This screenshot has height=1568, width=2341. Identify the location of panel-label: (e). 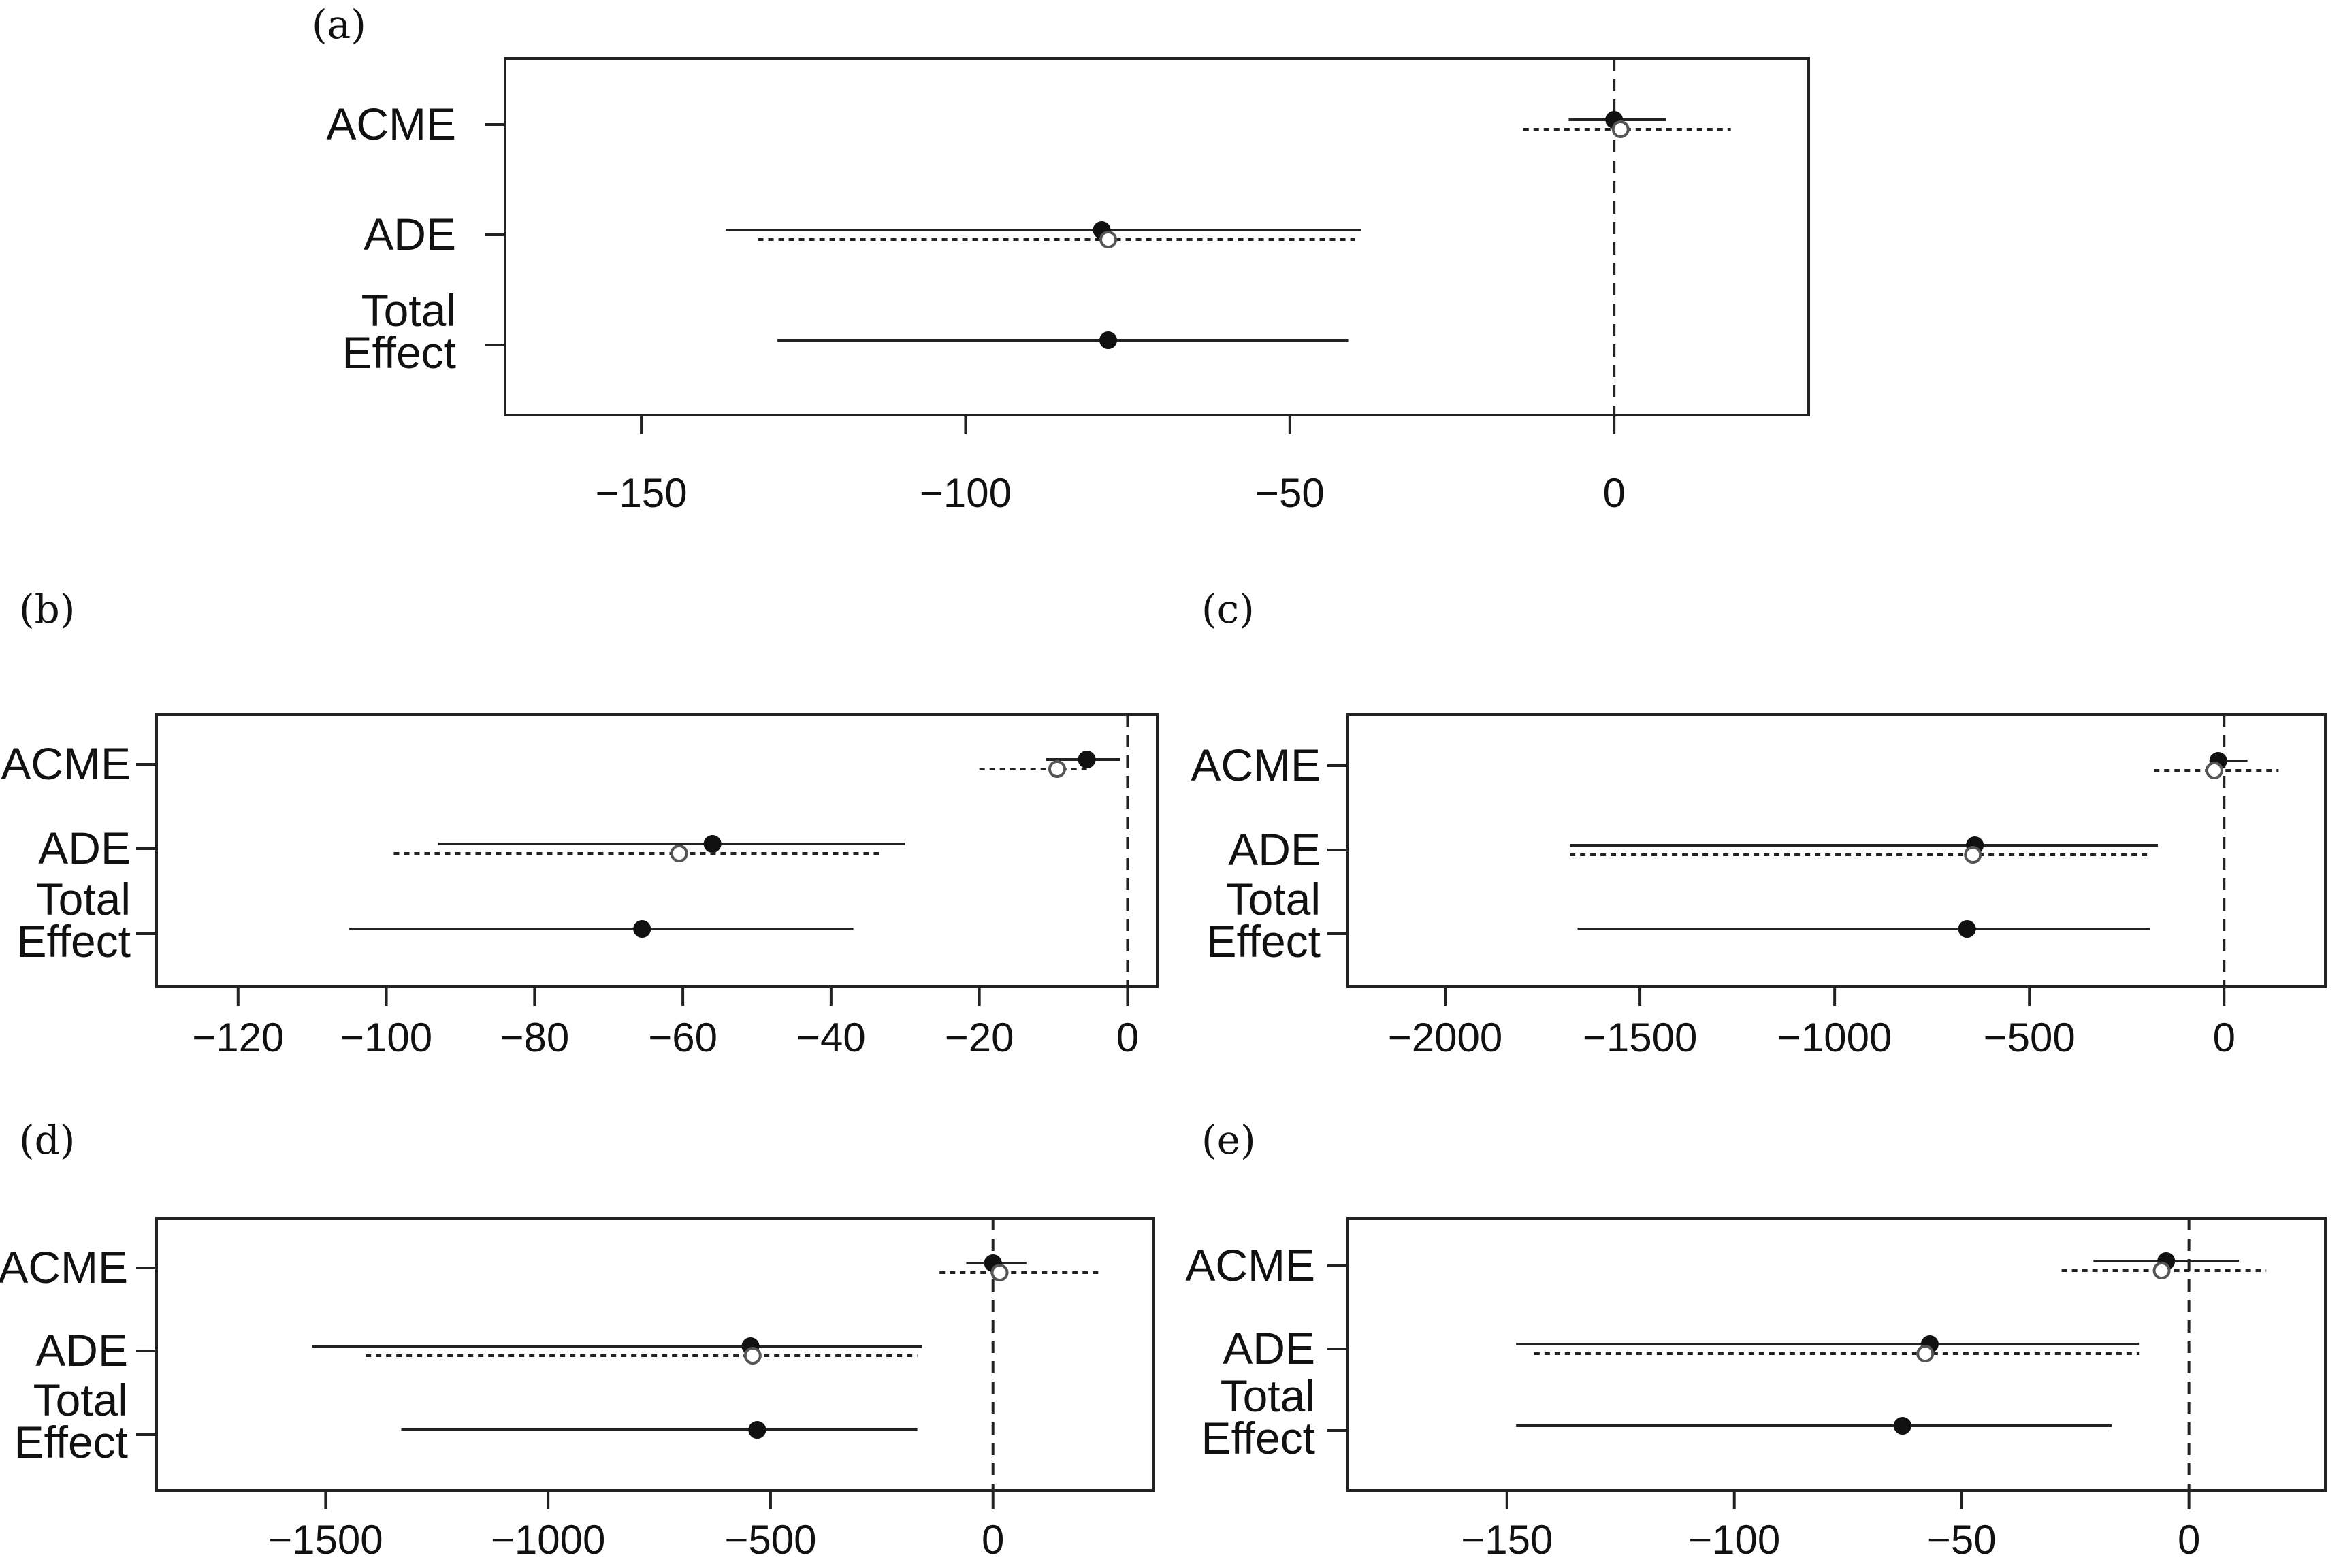
(1228, 1140).